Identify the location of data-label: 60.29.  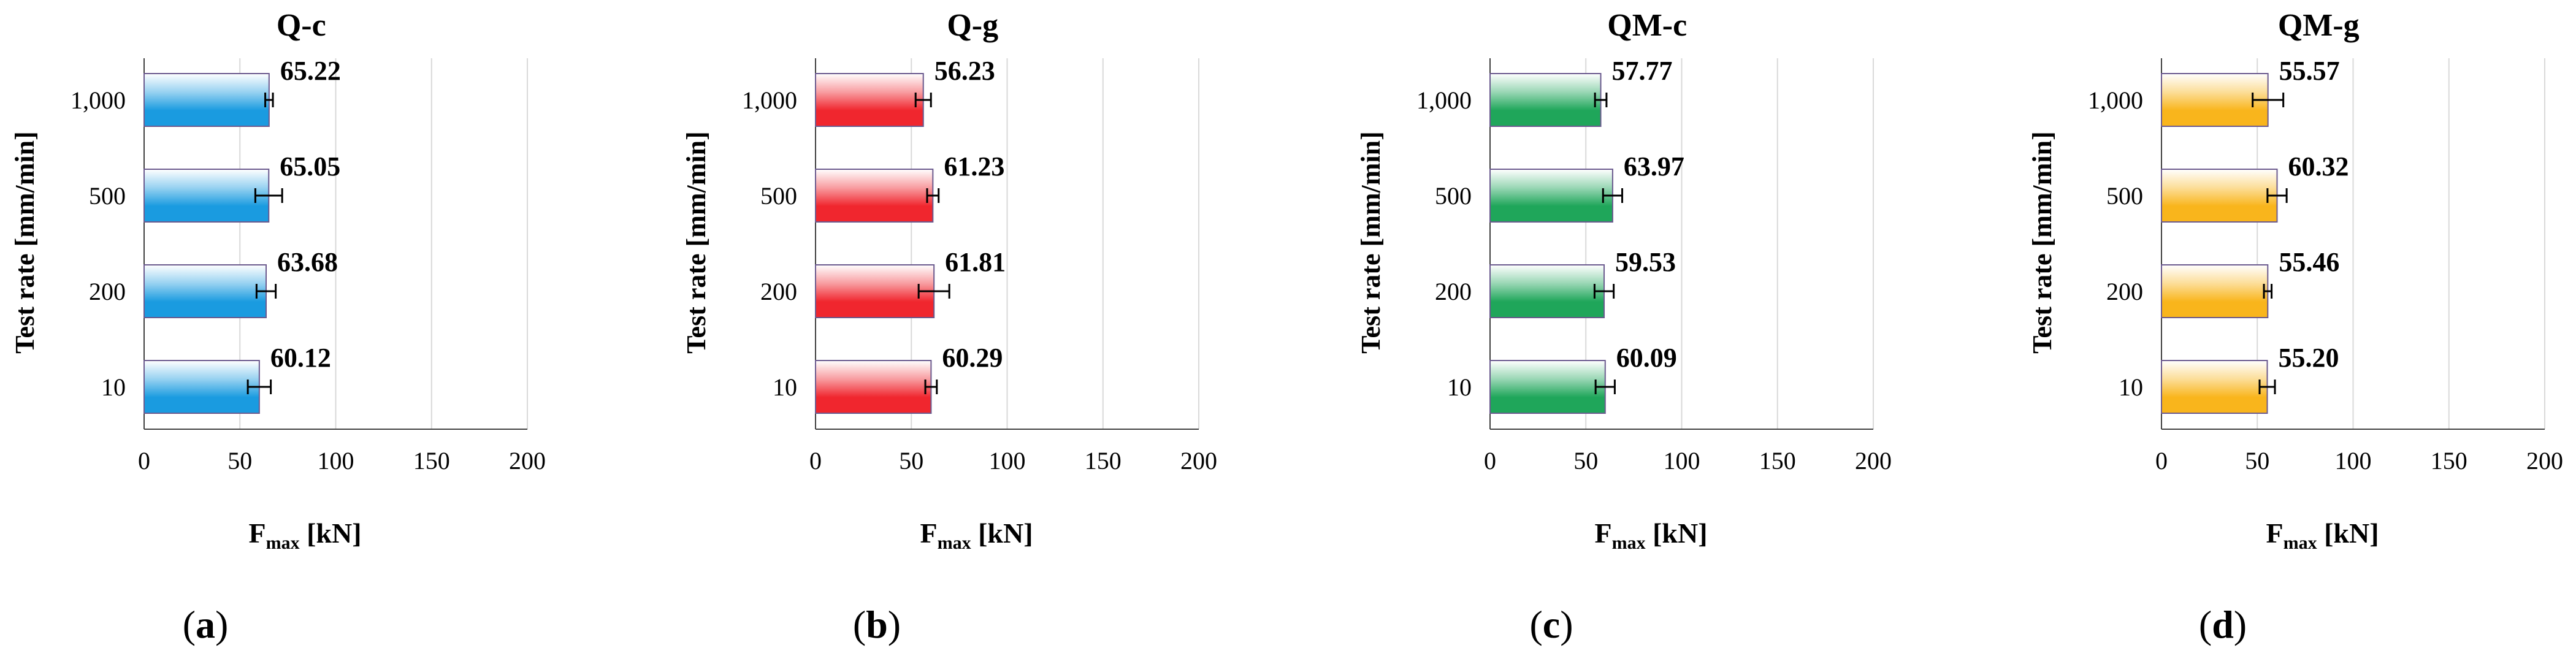
(972, 358).